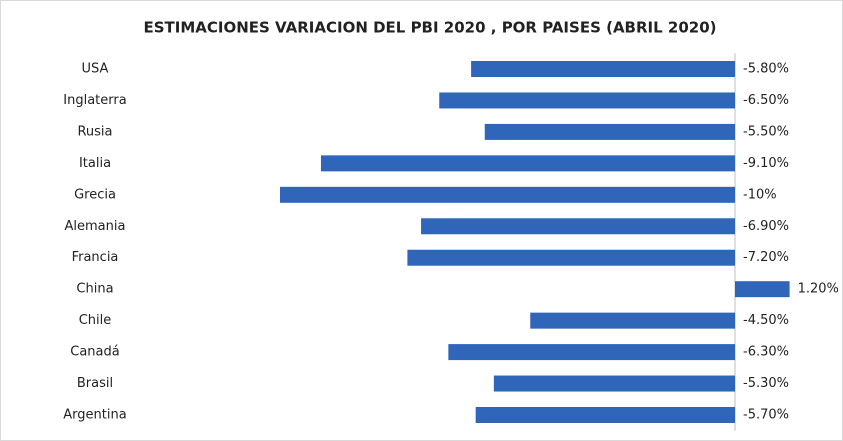  I want to click on value-label: -6.50%, so click(766, 100).